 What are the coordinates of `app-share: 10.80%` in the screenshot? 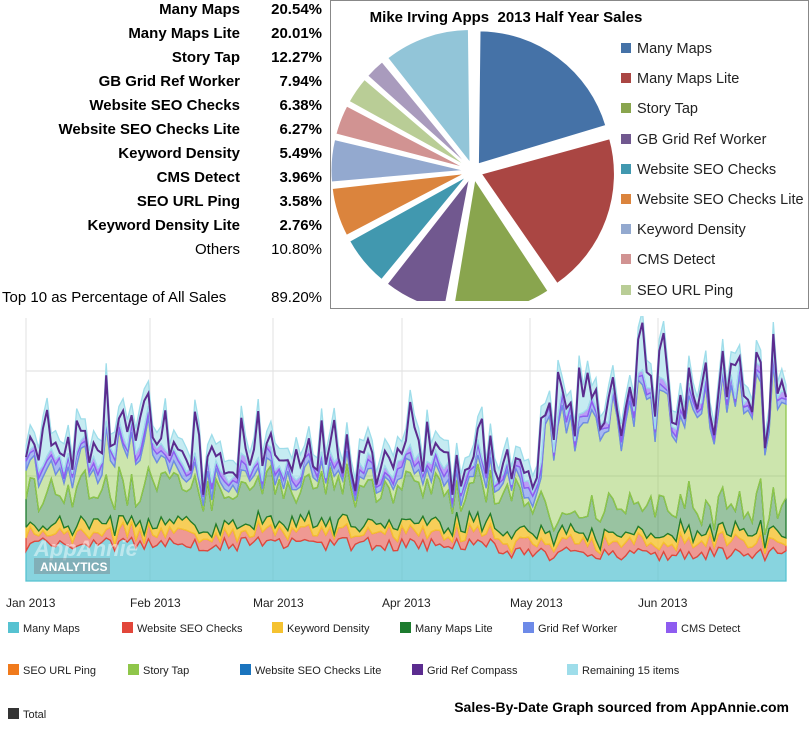 It's located at (296, 249).